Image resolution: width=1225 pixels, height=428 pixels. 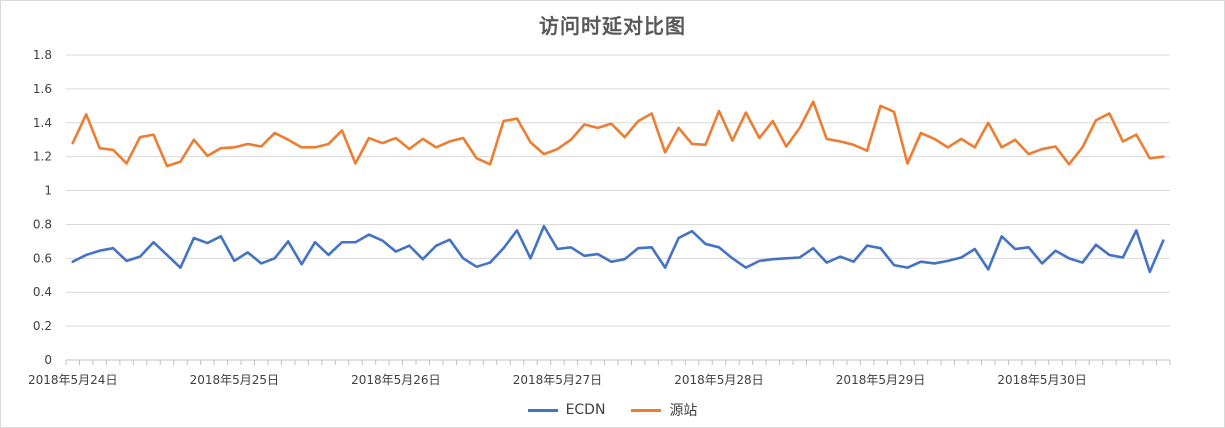 What do you see at coordinates (42, 157) in the screenshot?
I see `y-tick-label-6: 1.2` at bounding box center [42, 157].